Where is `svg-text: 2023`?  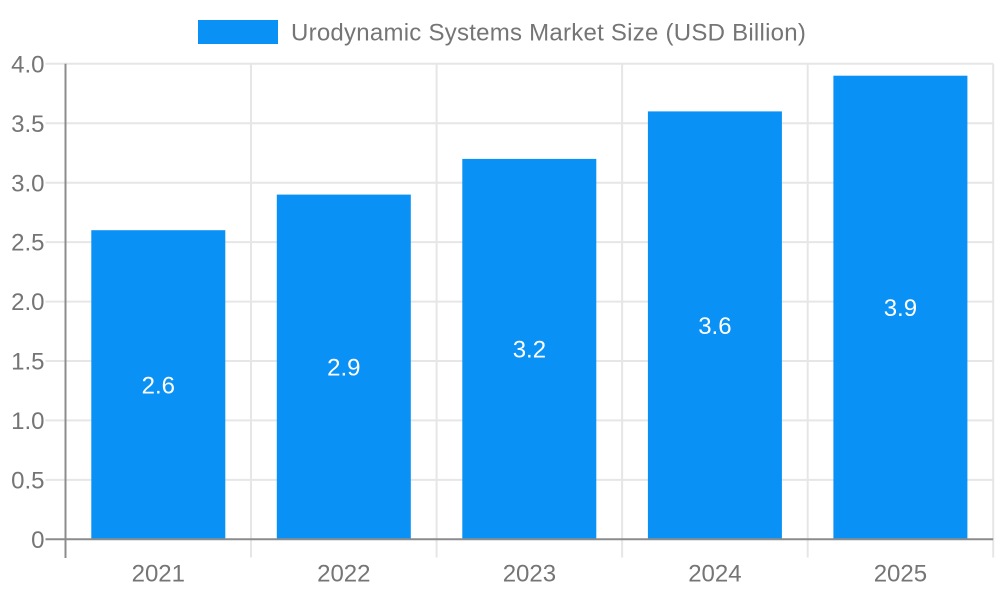 svg-text: 2023 is located at coordinates (529, 574).